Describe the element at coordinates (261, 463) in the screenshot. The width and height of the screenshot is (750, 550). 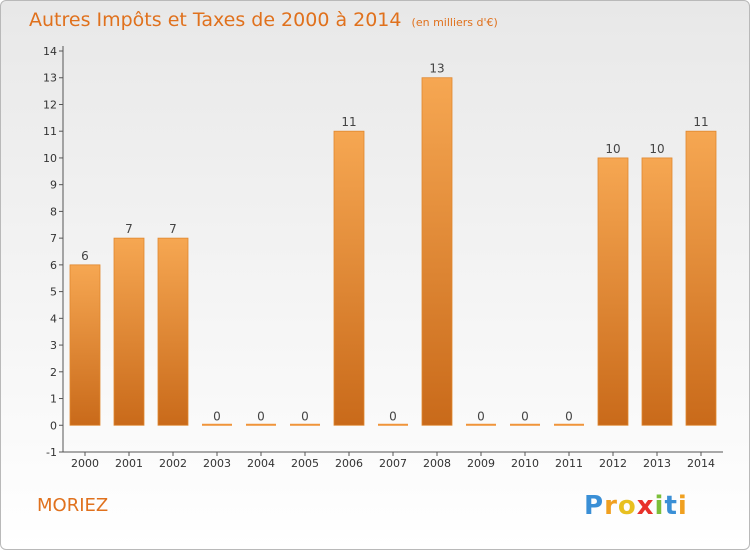
I see `x-tick-label: 2004` at that location.